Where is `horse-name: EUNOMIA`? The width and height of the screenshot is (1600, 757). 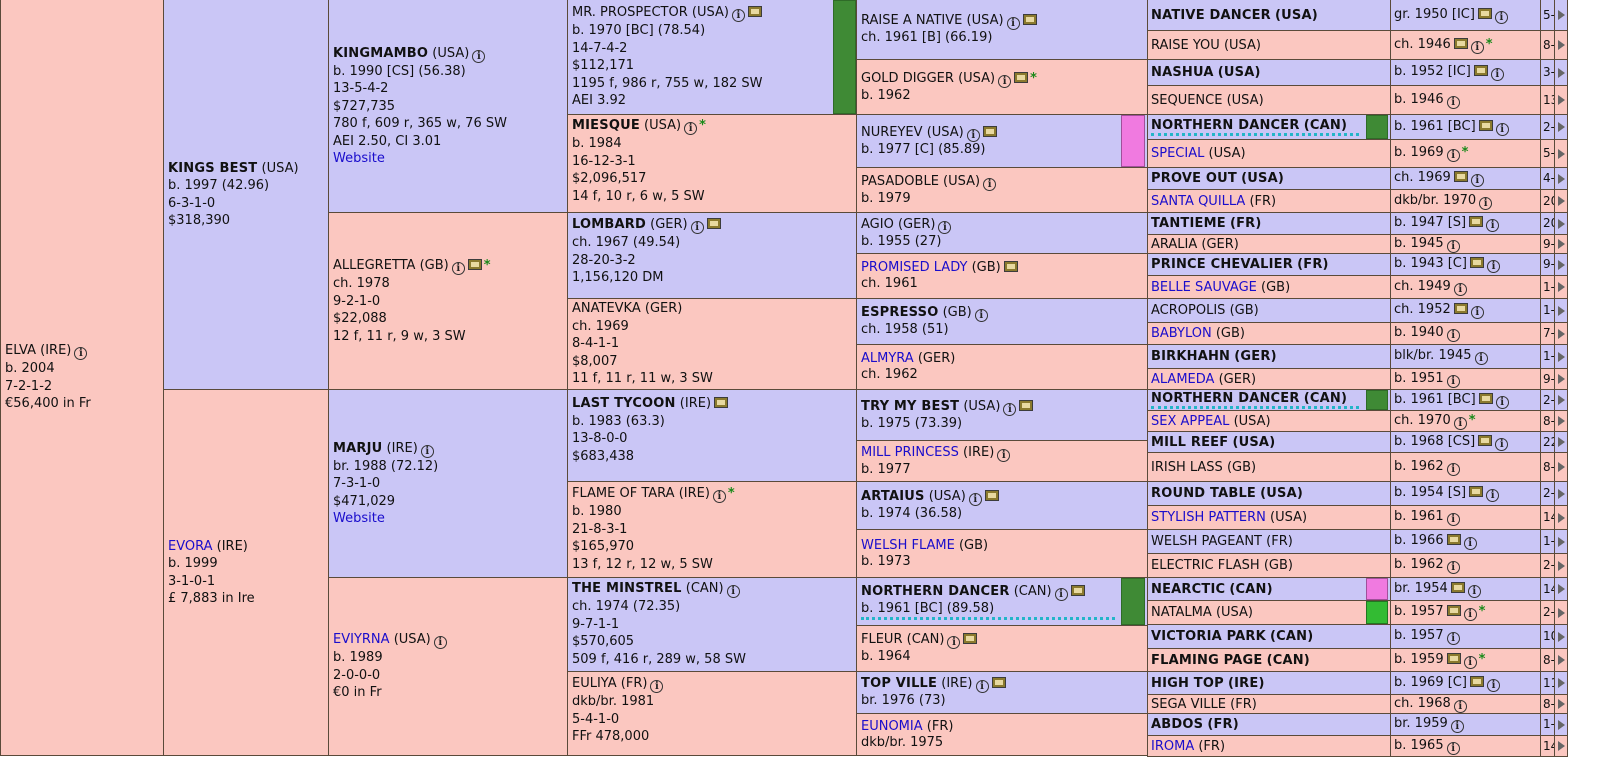 horse-name: EUNOMIA is located at coordinates (892, 726).